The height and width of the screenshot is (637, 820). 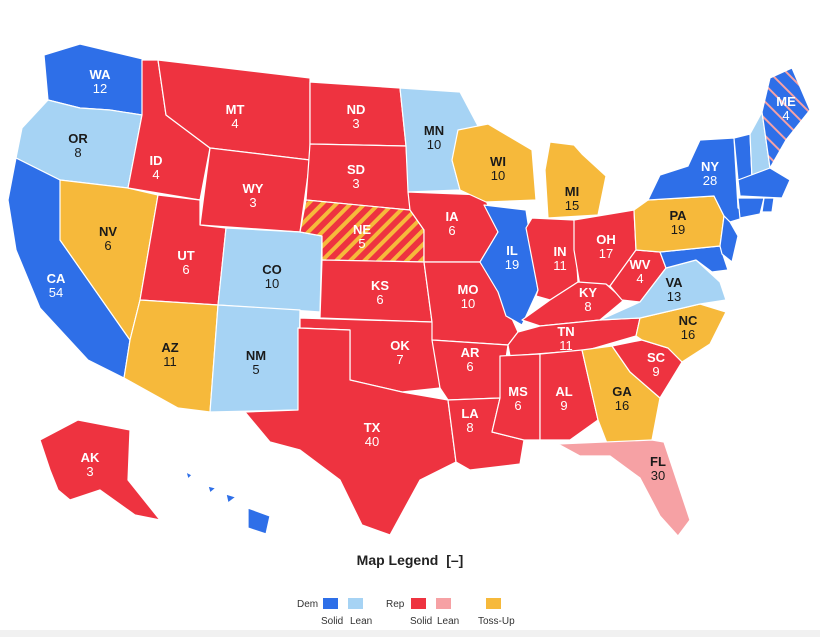 What do you see at coordinates (517, 405) in the screenshot?
I see `state-votes-ms: 6` at bounding box center [517, 405].